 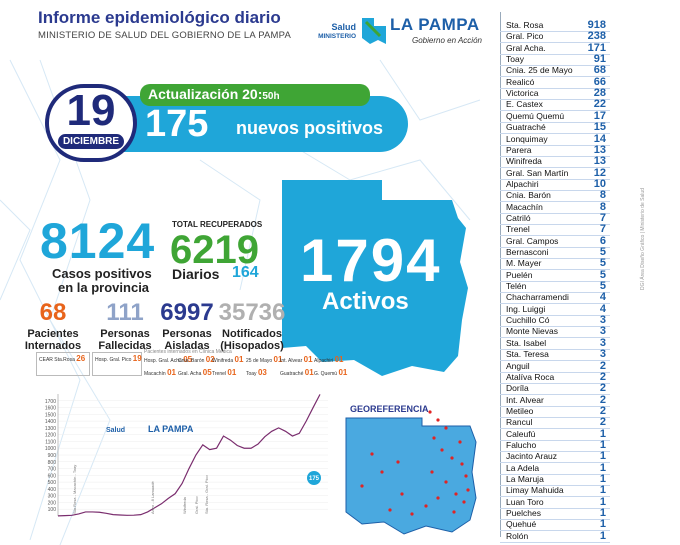 I want to click on locality-name: Limay Mahuida, so click(x=535, y=490).